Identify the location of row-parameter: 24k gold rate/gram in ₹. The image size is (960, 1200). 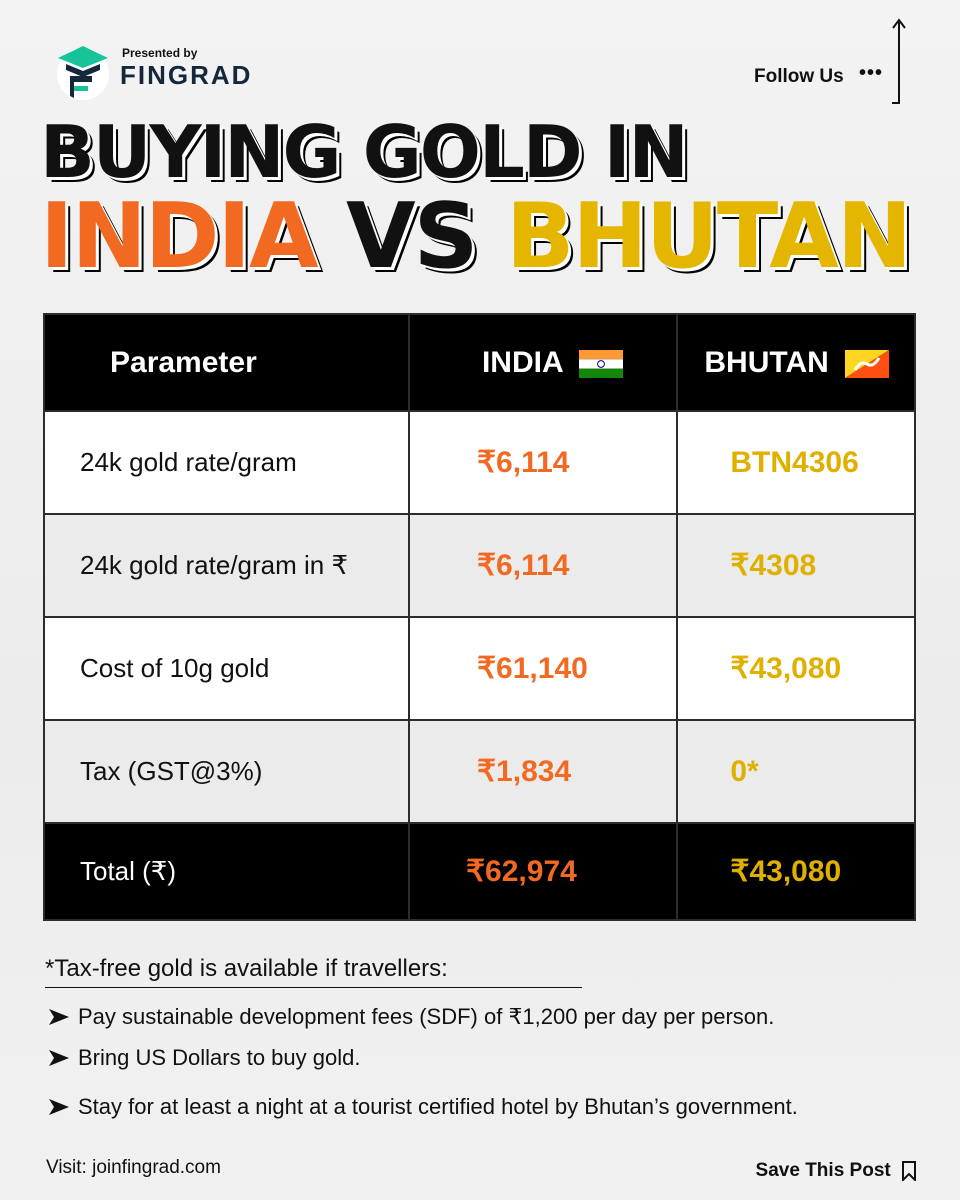
(226, 565).